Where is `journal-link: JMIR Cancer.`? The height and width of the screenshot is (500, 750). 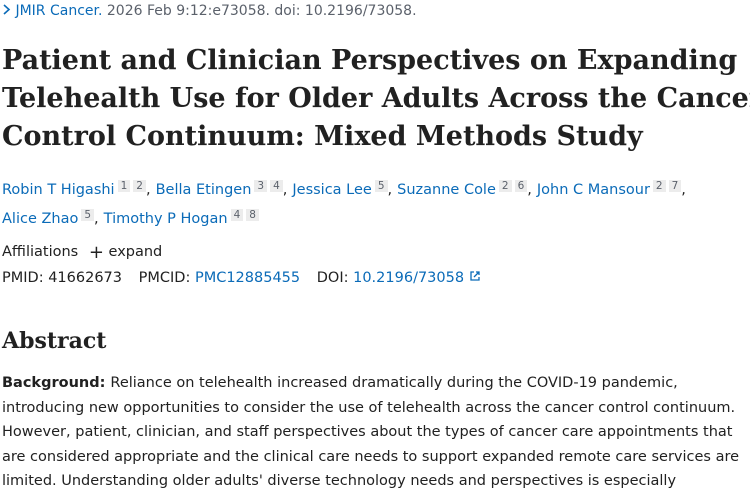 journal-link: JMIR Cancer. is located at coordinates (59, 11).